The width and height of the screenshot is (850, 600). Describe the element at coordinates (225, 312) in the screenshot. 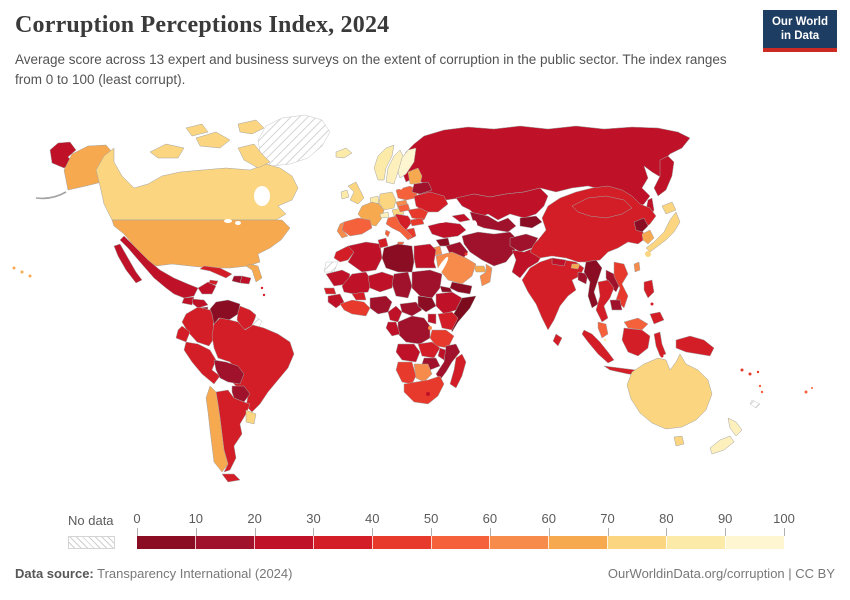

I see `country-venezuela` at that location.